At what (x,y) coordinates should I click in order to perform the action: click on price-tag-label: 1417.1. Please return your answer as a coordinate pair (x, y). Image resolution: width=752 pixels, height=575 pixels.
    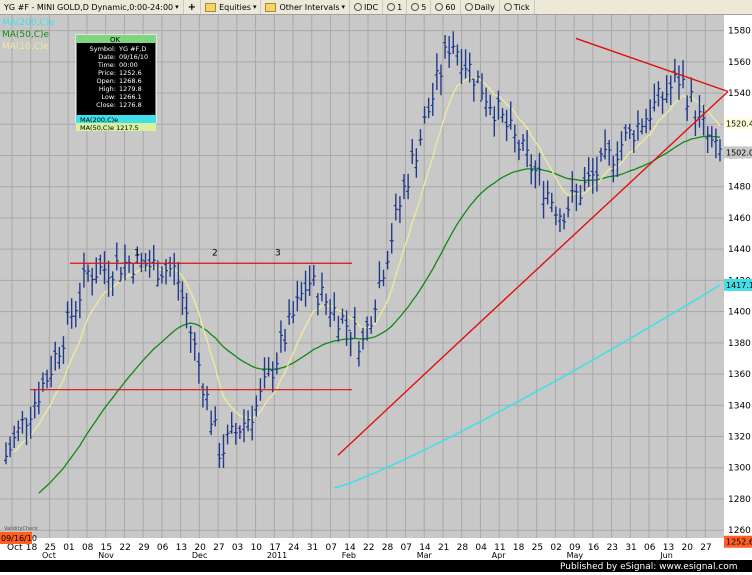
    Looking at the image, I should click on (739, 285).